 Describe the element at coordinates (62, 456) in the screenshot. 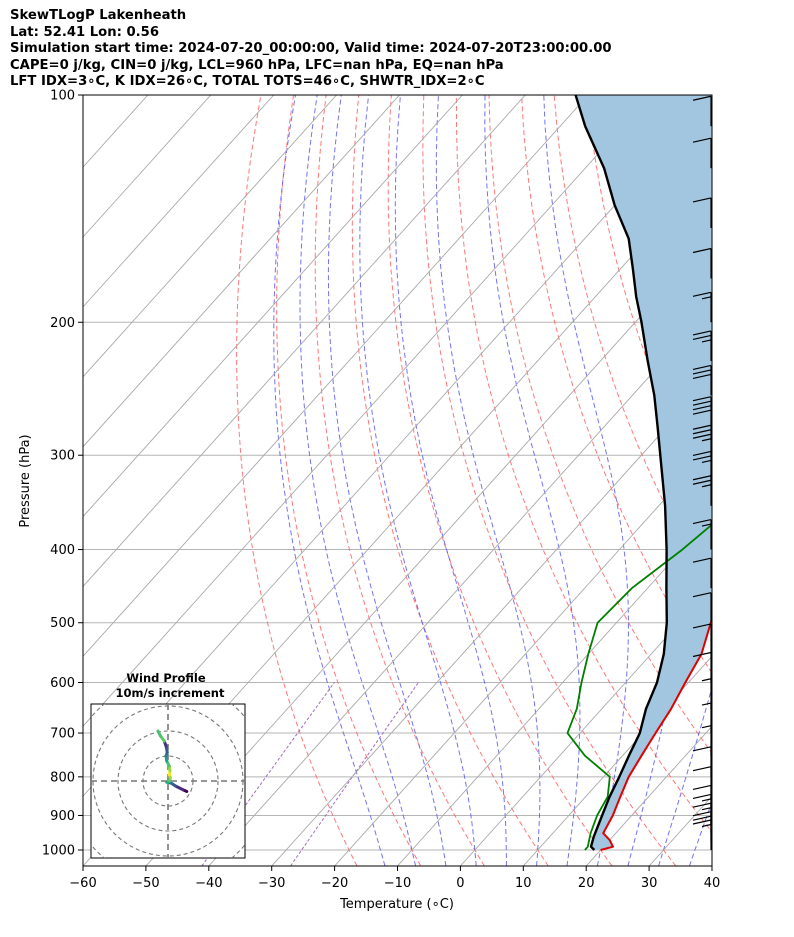

I see `y-tick-label: 300` at that location.